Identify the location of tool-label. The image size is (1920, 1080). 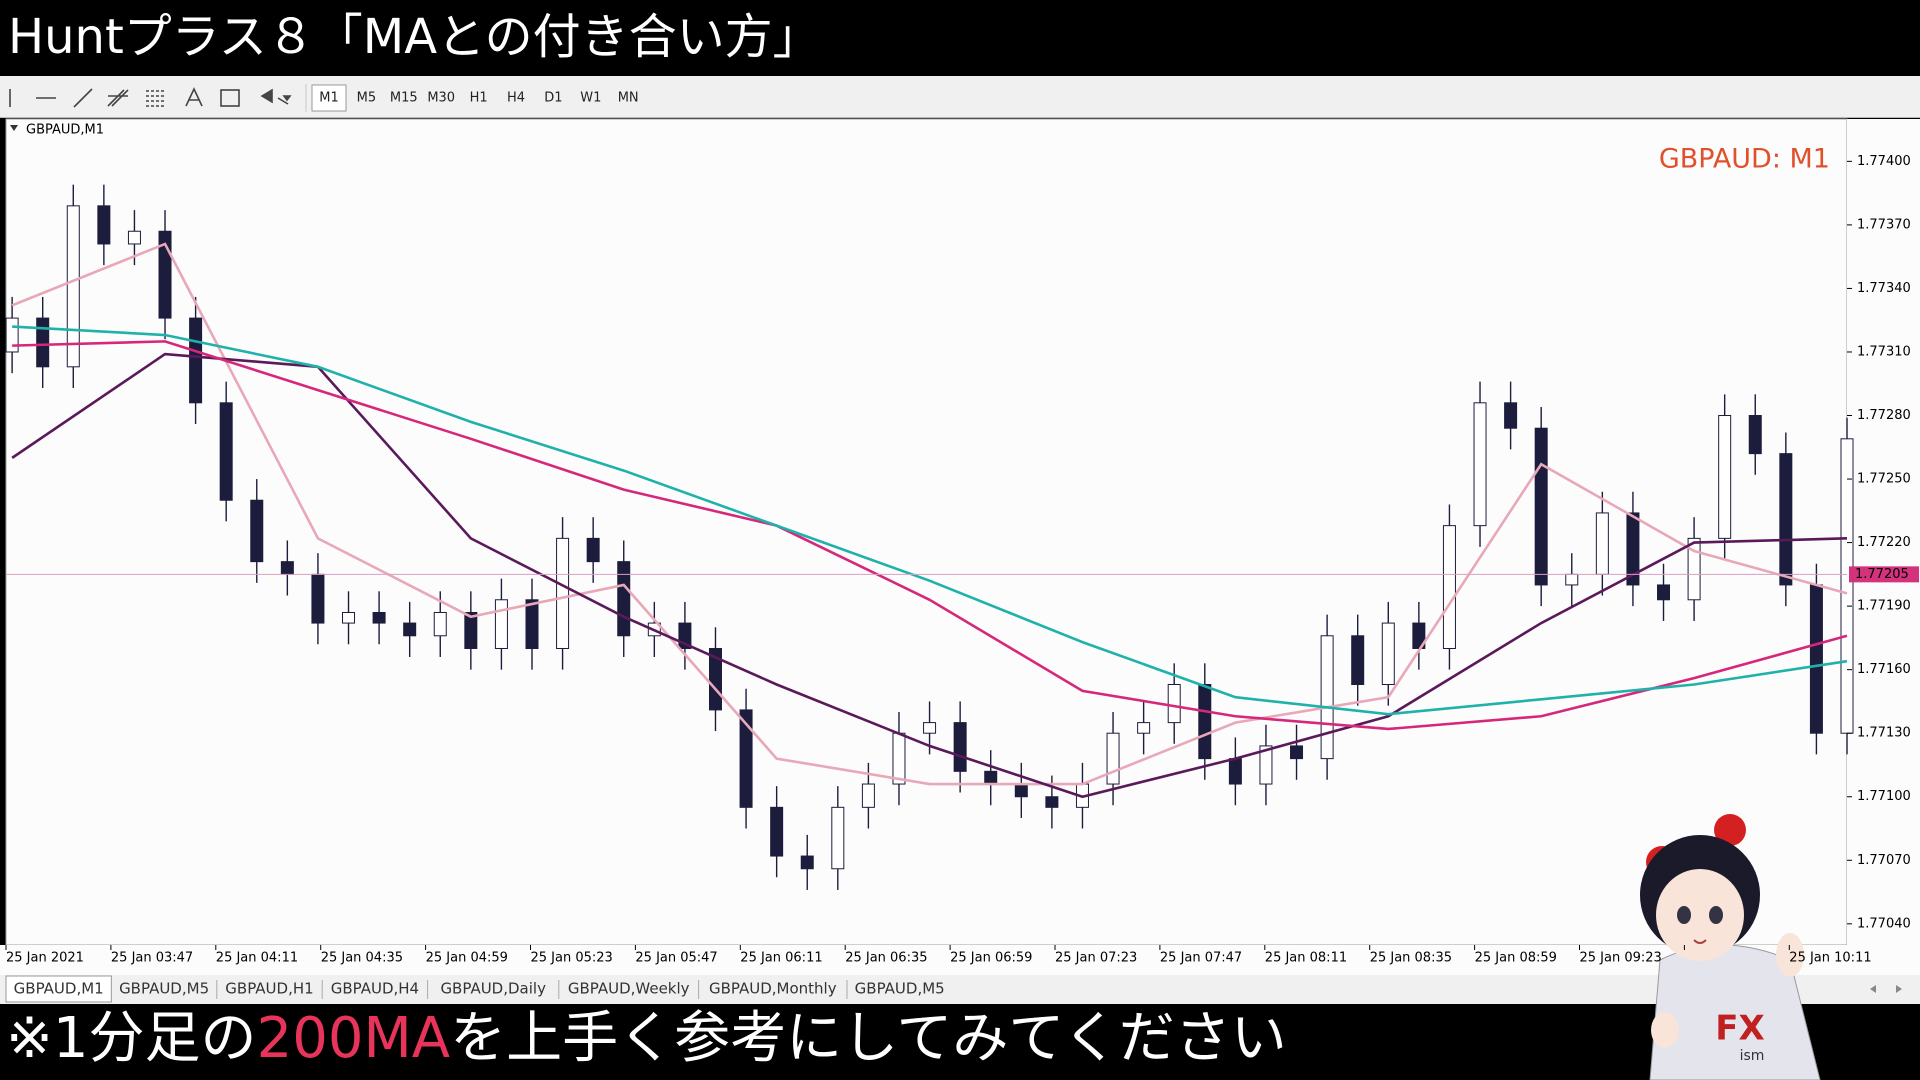
(230, 98).